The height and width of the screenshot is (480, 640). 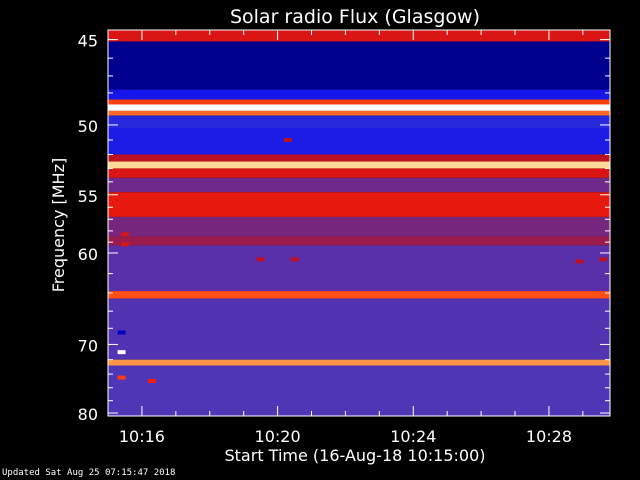 I want to click on x-tick-label-2: 10:20, so click(x=278, y=436).